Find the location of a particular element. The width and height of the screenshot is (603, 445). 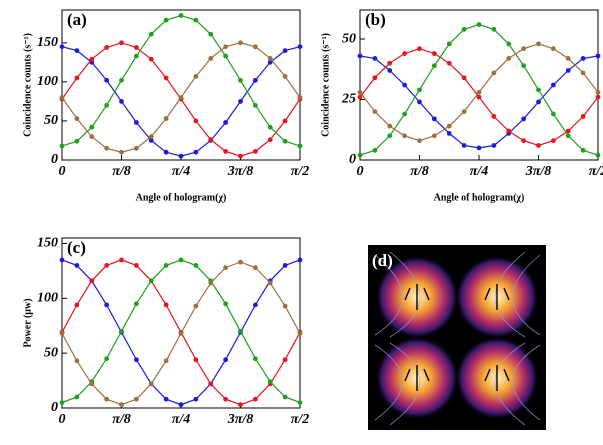

x-axis-label: Angle of hologram(χ) is located at coordinates (181, 197).